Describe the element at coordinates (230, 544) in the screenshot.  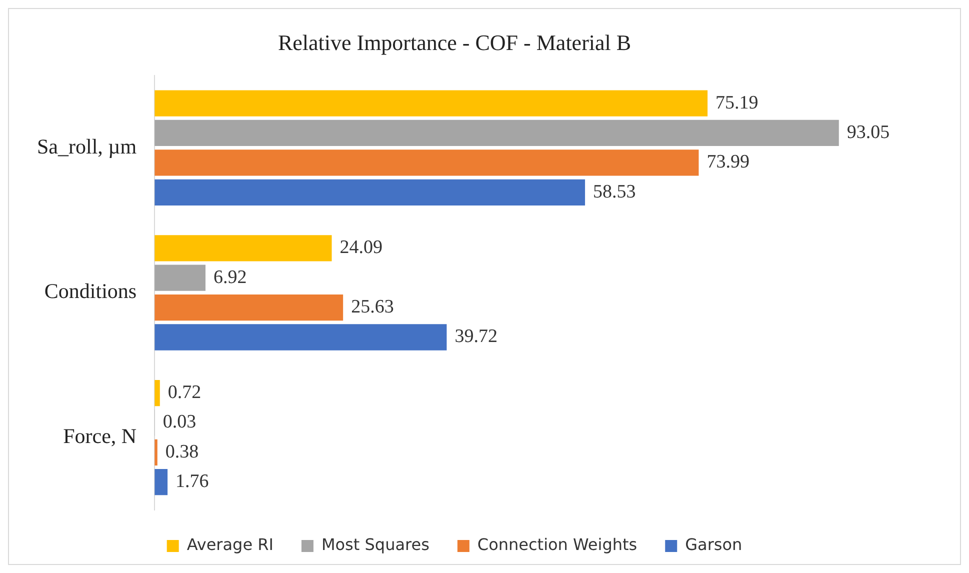
I see `legend-label: Average RI` at that location.